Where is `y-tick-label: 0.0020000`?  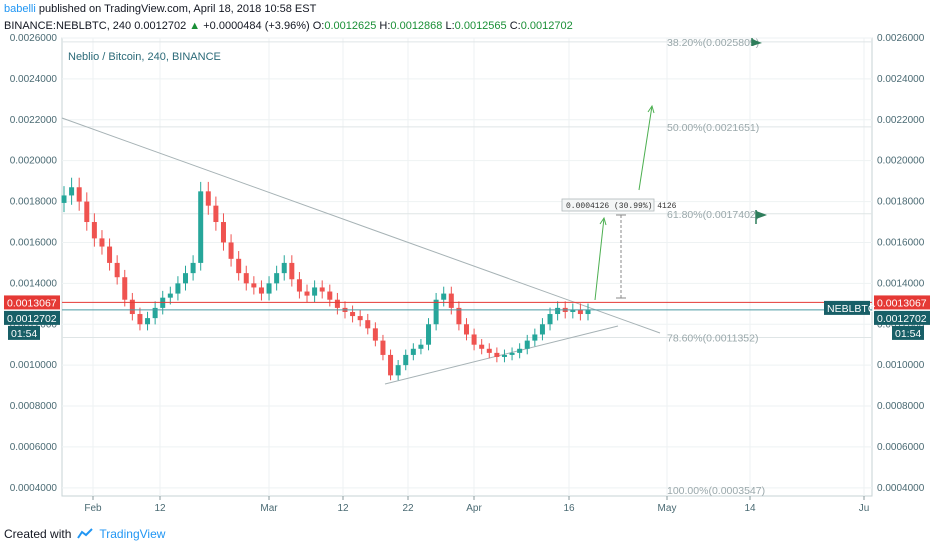 y-tick-label: 0.0020000 is located at coordinates (34, 161).